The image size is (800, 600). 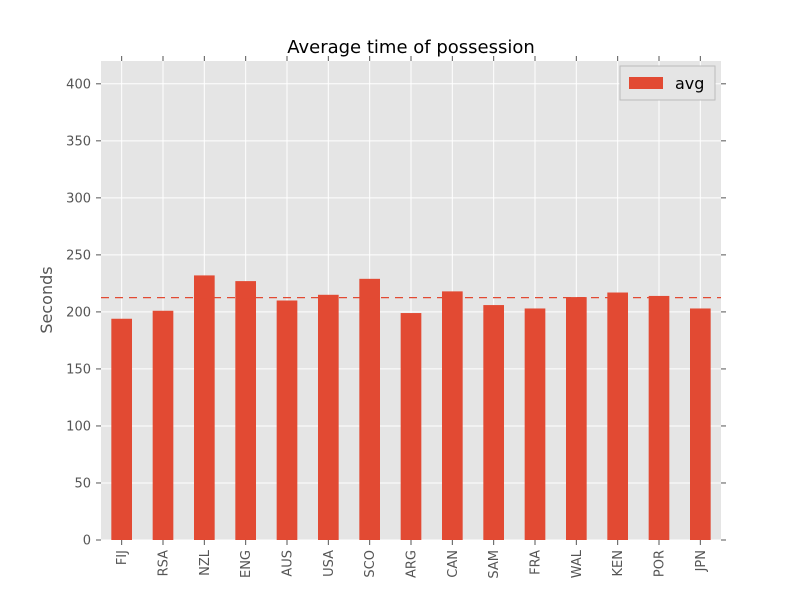 What do you see at coordinates (122, 557) in the screenshot?
I see `x-tick-label-fij: FIJ` at bounding box center [122, 557].